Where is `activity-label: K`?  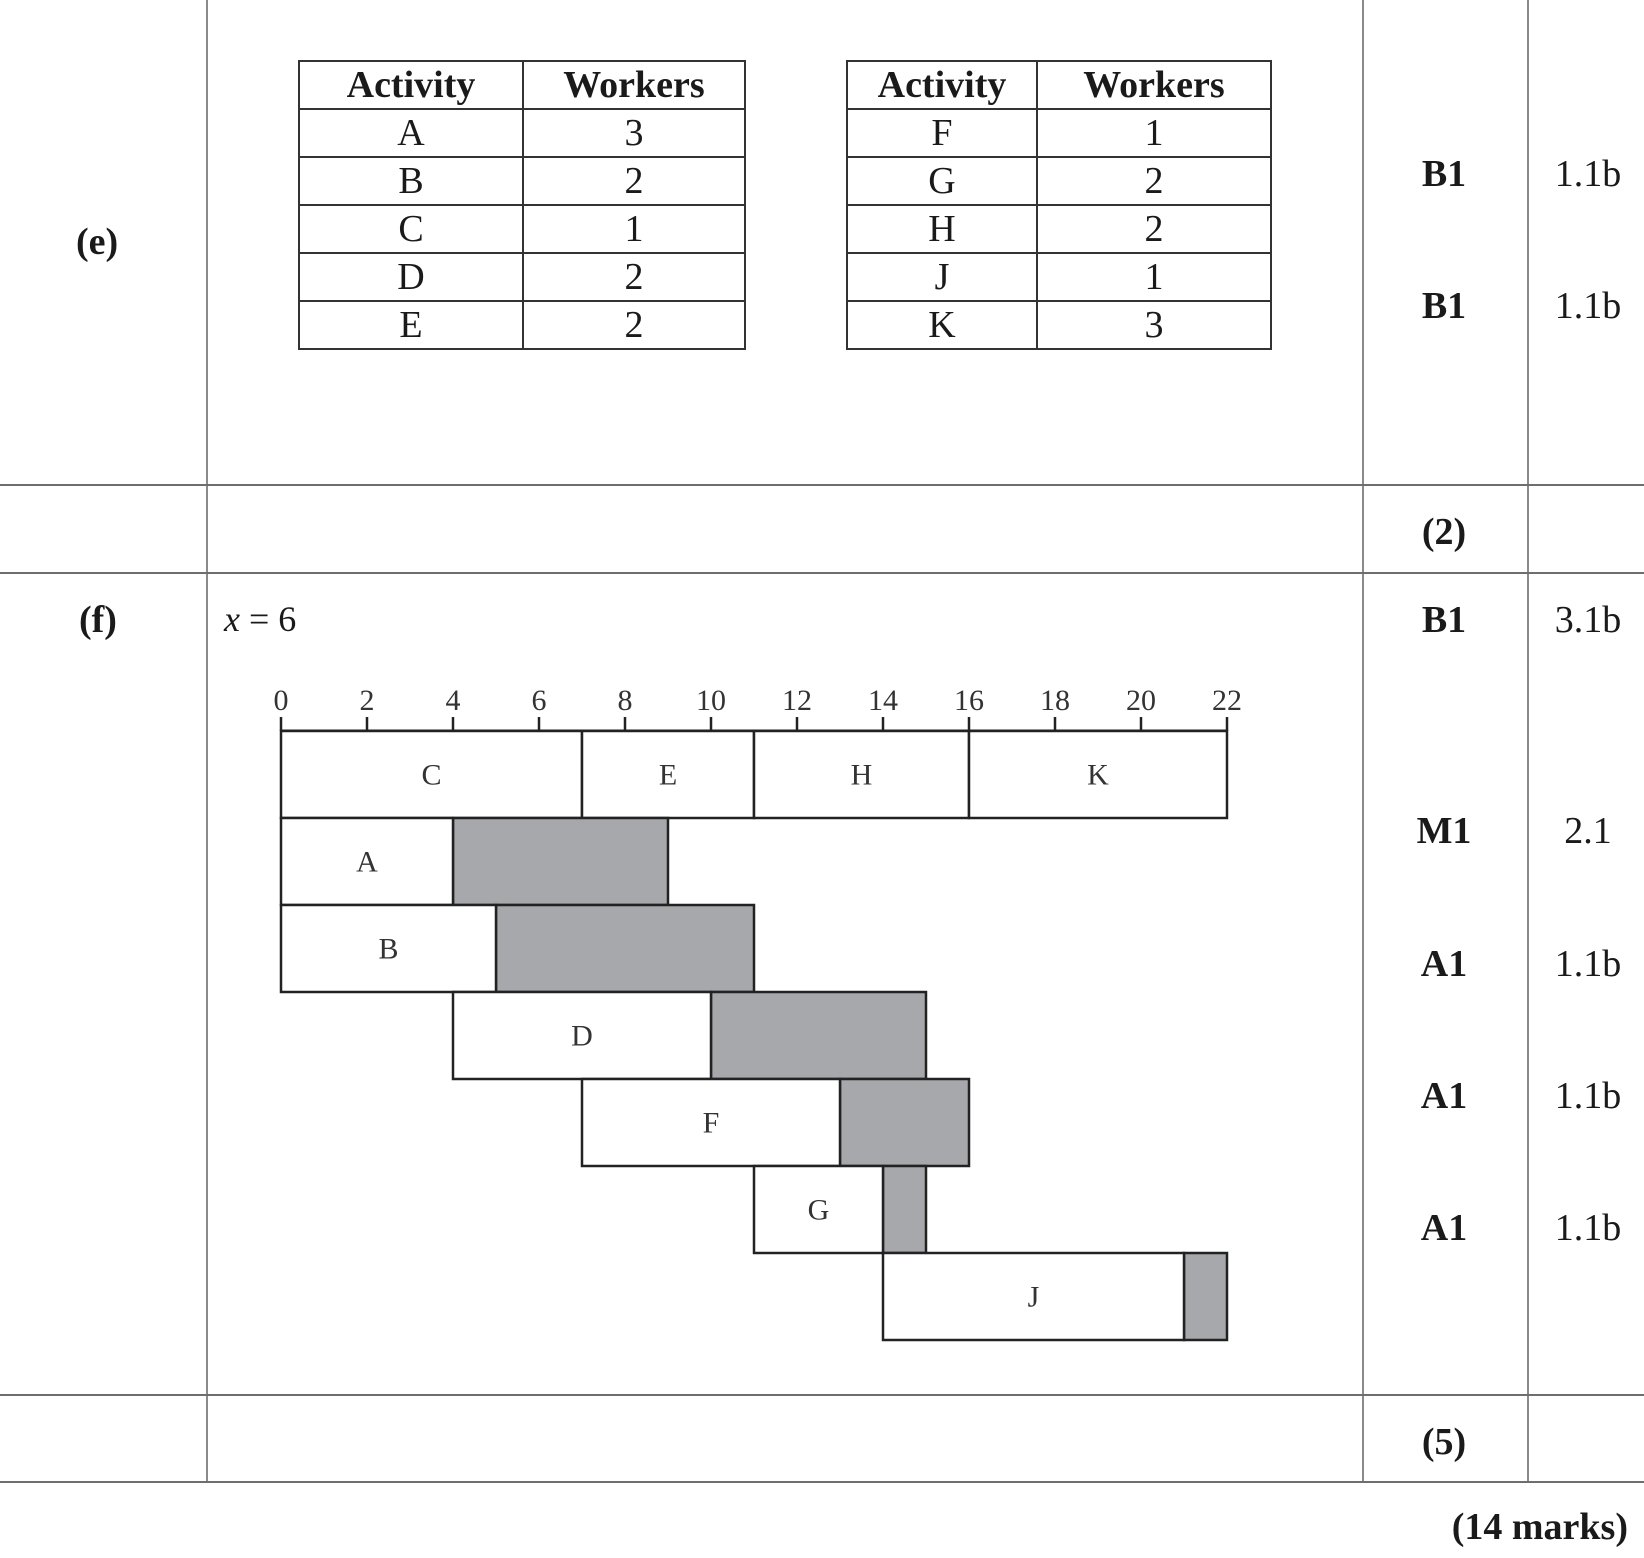
activity-label: K is located at coordinates (1098, 775).